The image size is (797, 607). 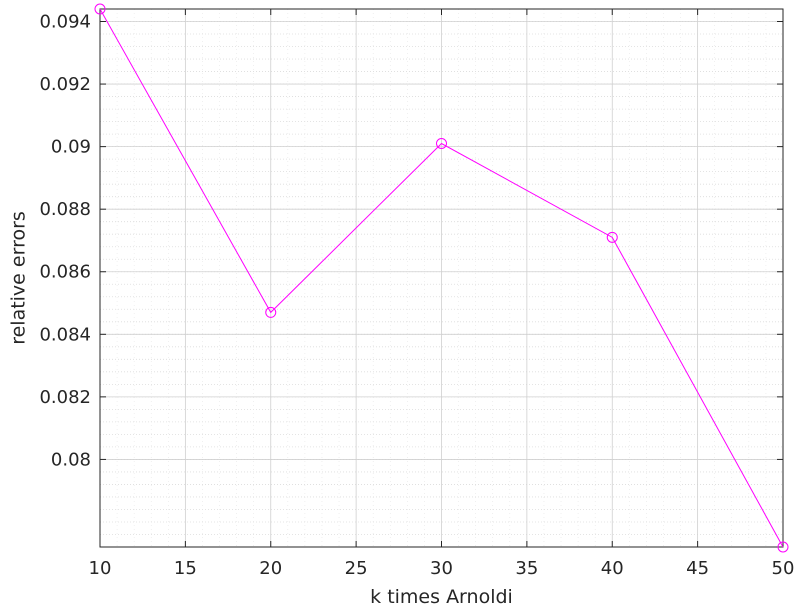 What do you see at coordinates (19, 278) in the screenshot?
I see `y-axis-label: relative errors` at bounding box center [19, 278].